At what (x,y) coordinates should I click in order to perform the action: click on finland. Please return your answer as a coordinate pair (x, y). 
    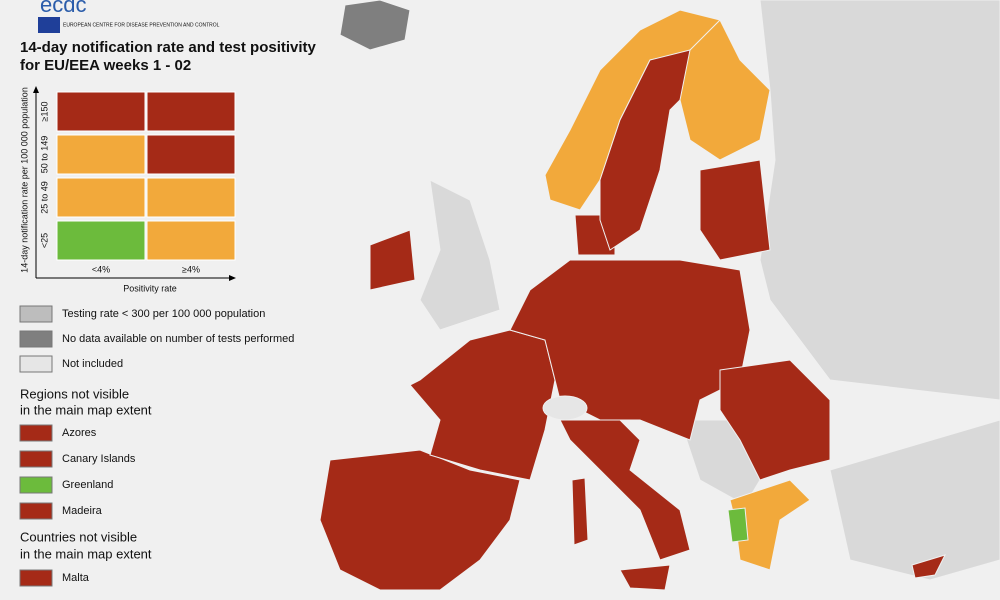
    Looking at the image, I should click on (725, 90).